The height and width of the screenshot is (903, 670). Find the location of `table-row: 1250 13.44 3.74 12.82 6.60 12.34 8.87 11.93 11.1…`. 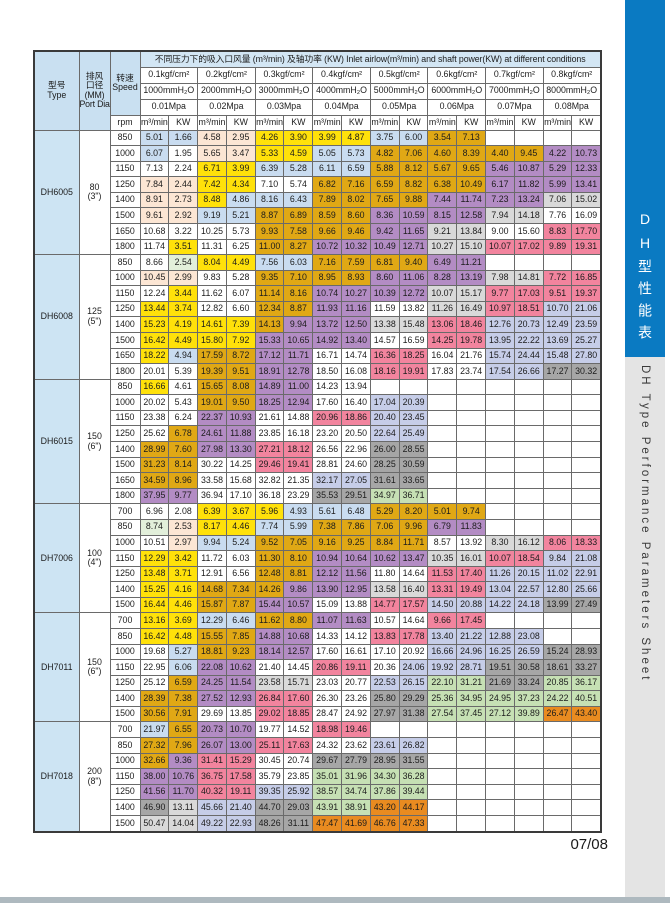

table-row: 1250 13.44 3.74 12.82 6.60 12.34 8.87 11.93 11.1… is located at coordinates (318, 309).